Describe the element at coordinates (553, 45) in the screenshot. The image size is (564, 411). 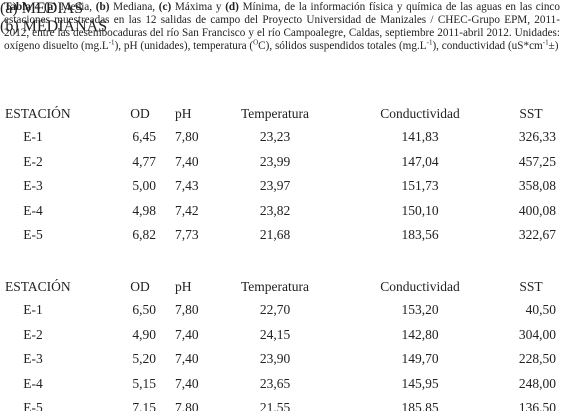
I see `caption-run: ±)` at that location.